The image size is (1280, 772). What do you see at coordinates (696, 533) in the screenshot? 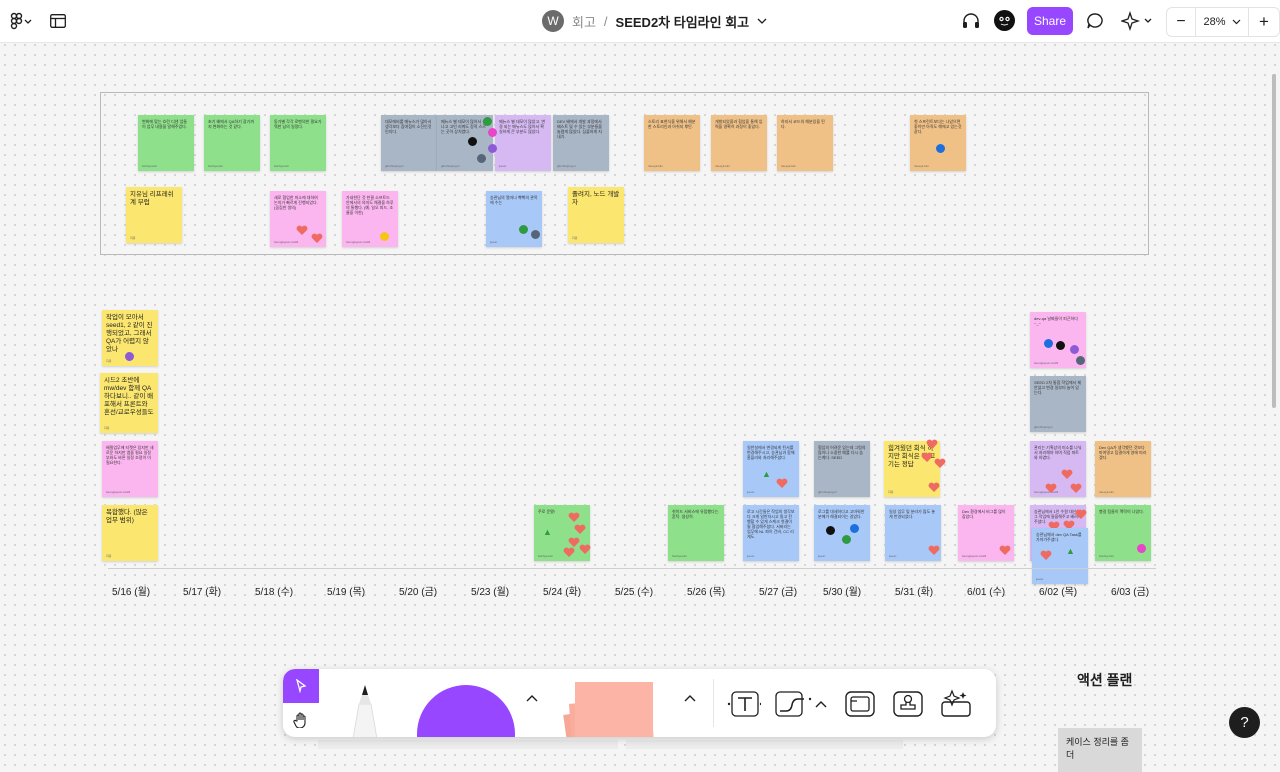
I see `sticky-note: 쉬이드 서비스에 유럽했다는. 혼탁. 생성히. bokhye.kim` at bounding box center [696, 533].